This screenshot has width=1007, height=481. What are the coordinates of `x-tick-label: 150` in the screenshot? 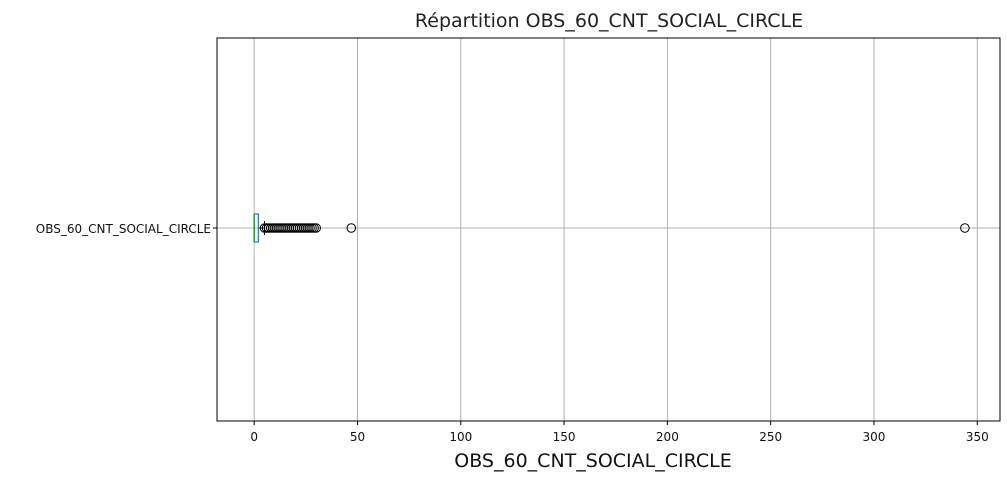 It's located at (564, 437).